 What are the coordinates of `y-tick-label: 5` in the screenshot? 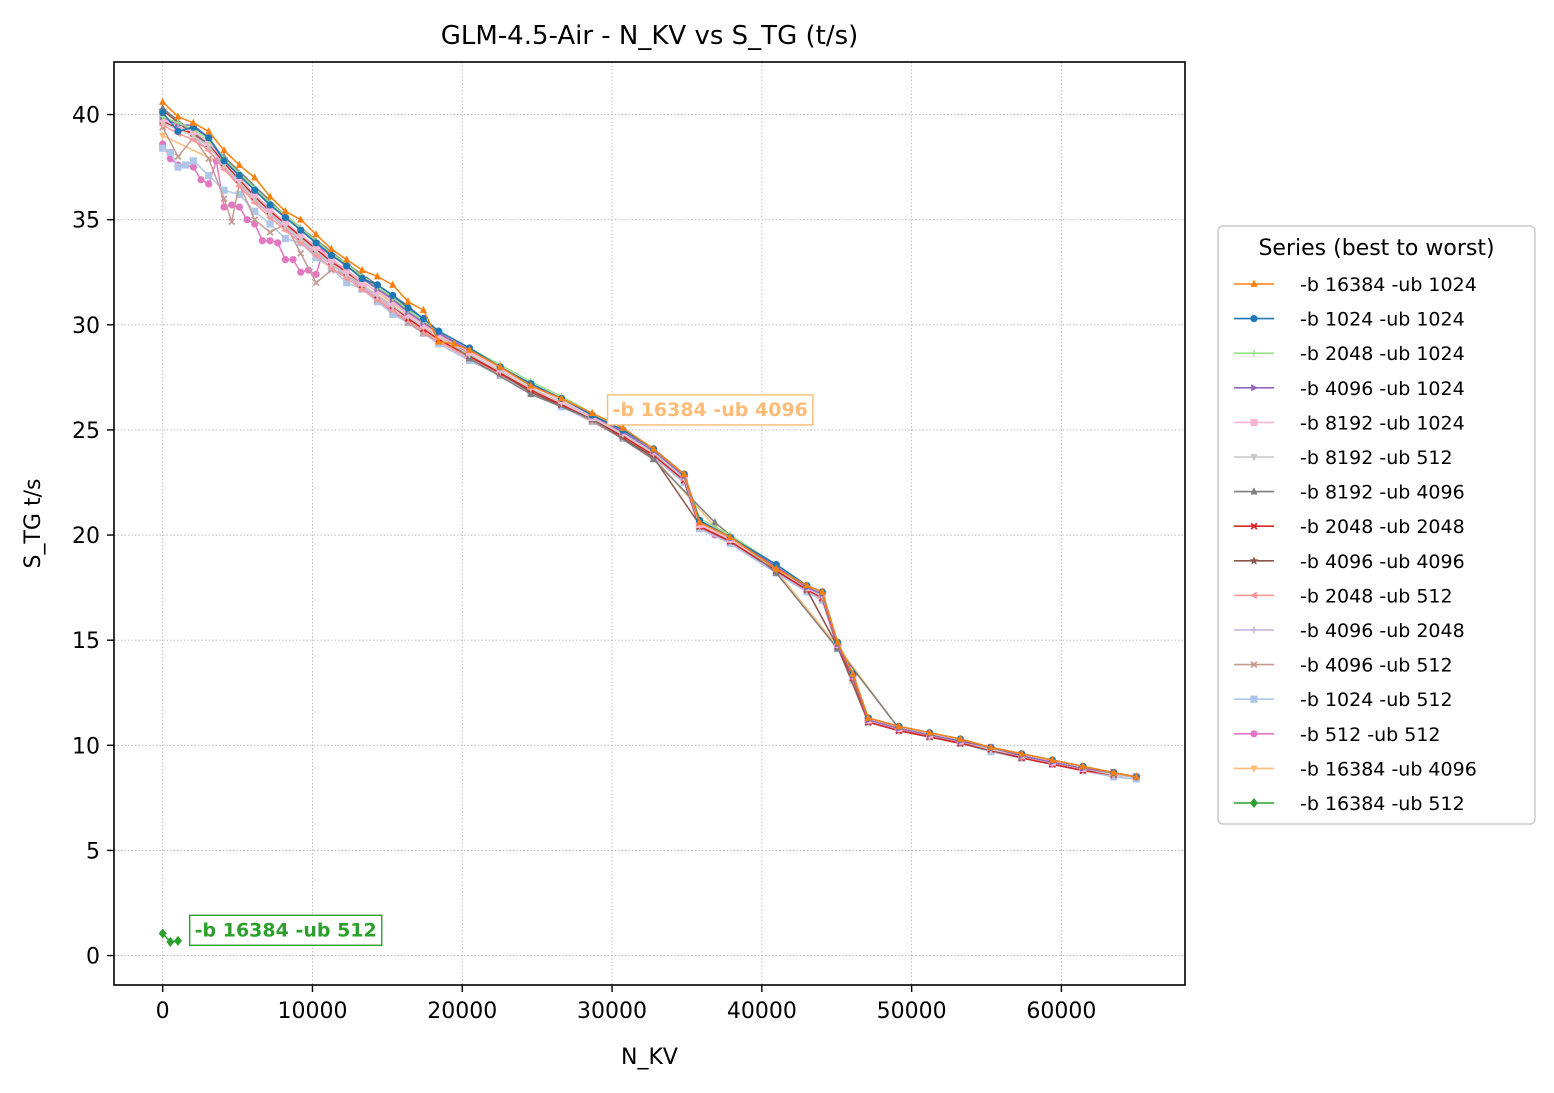 It's located at (93, 851).